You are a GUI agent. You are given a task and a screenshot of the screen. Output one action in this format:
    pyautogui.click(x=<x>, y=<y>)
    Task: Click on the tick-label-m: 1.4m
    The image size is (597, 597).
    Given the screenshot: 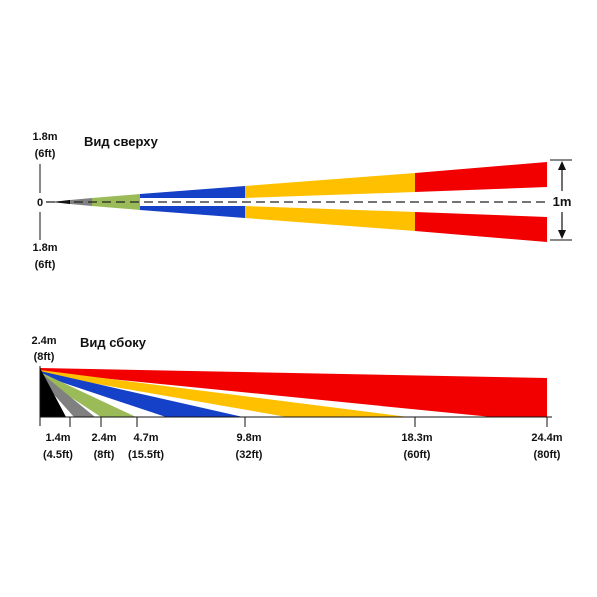 What is the action you would take?
    pyautogui.click(x=57, y=438)
    